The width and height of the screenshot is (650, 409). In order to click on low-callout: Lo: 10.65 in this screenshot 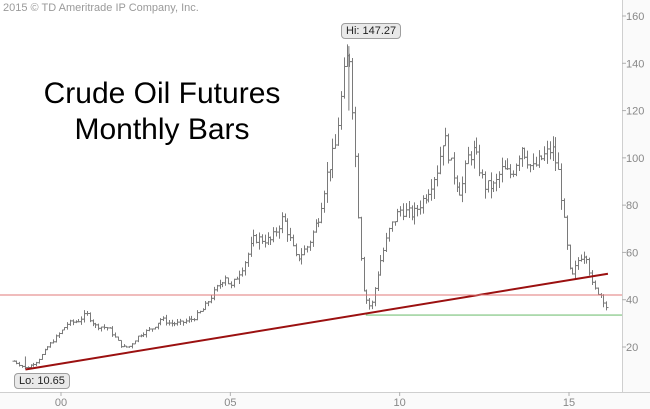, I will do `click(42, 381)`.